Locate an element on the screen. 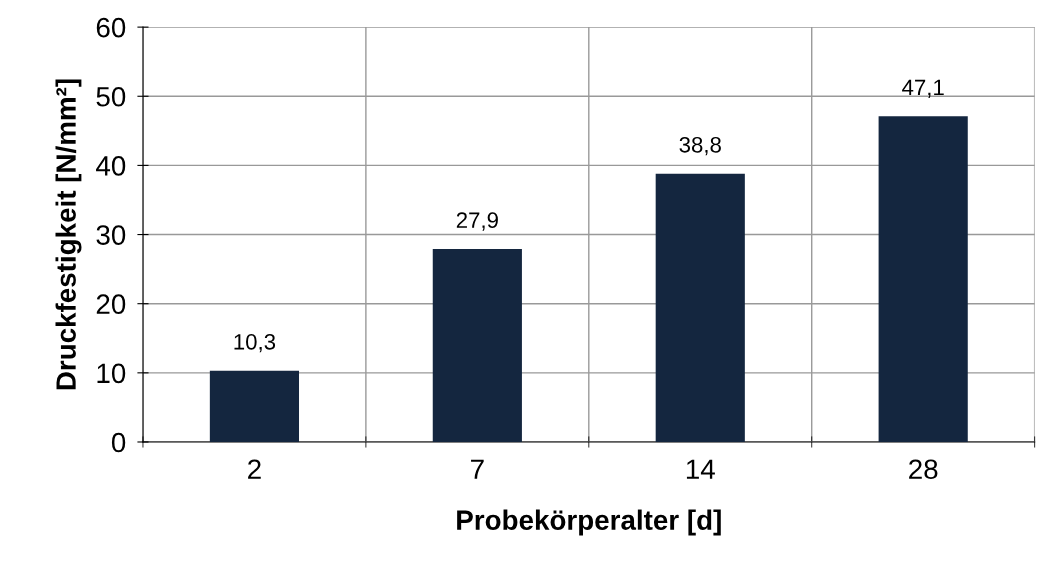 The height and width of the screenshot is (577, 1059). x-axis-title: Probekörperalter [d] is located at coordinates (589, 522).